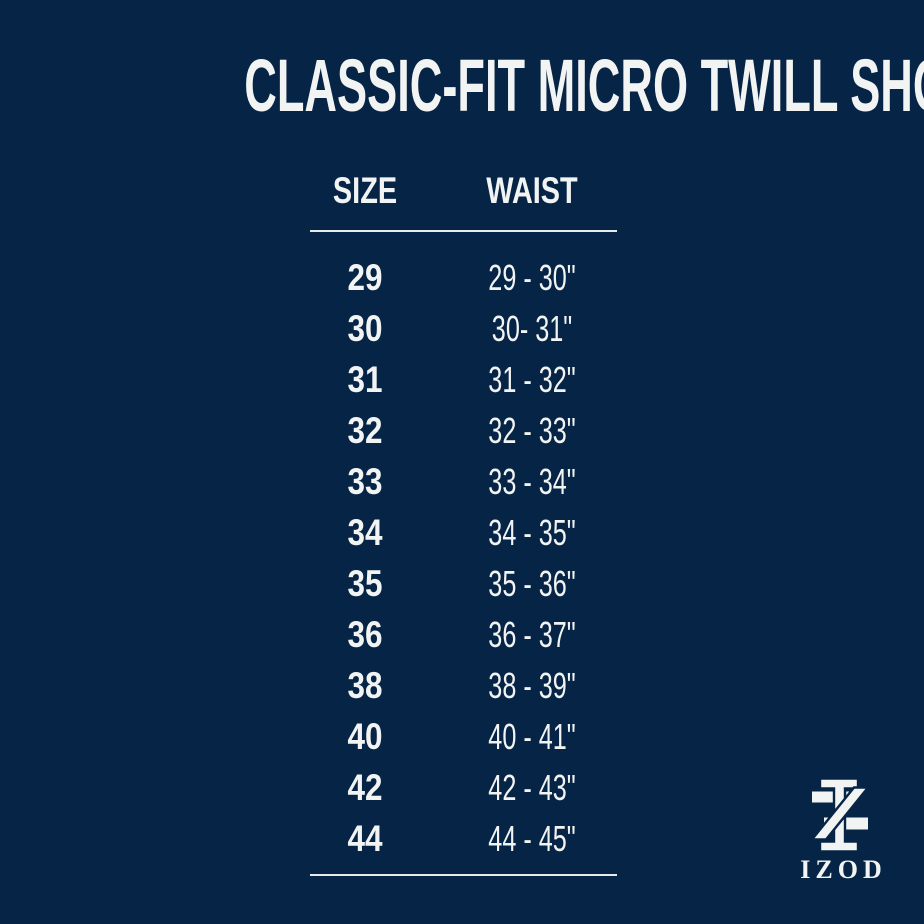 The width and height of the screenshot is (924, 924). I want to click on waist-value: 36 - 37", so click(532, 634).